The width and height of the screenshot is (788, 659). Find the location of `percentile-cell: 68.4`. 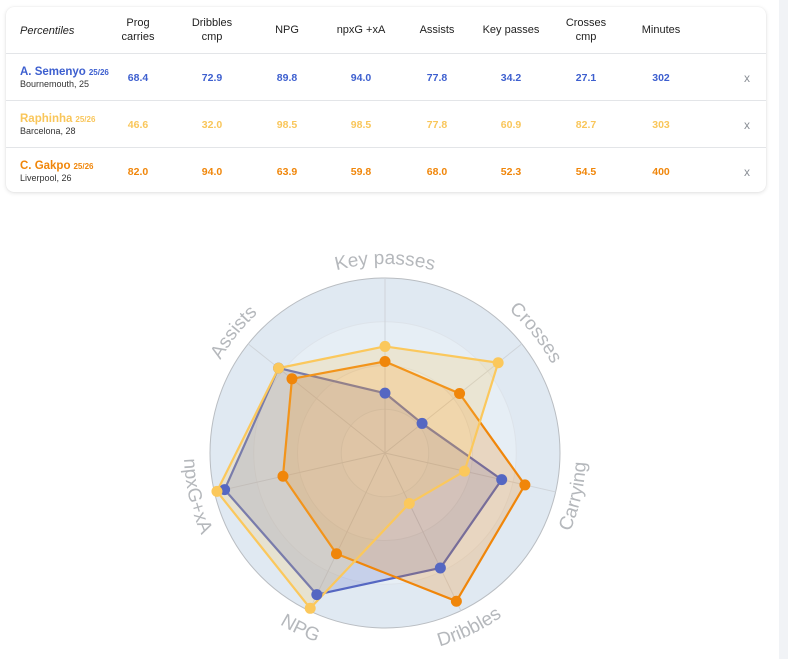

percentile-cell: 68.4 is located at coordinates (138, 77).